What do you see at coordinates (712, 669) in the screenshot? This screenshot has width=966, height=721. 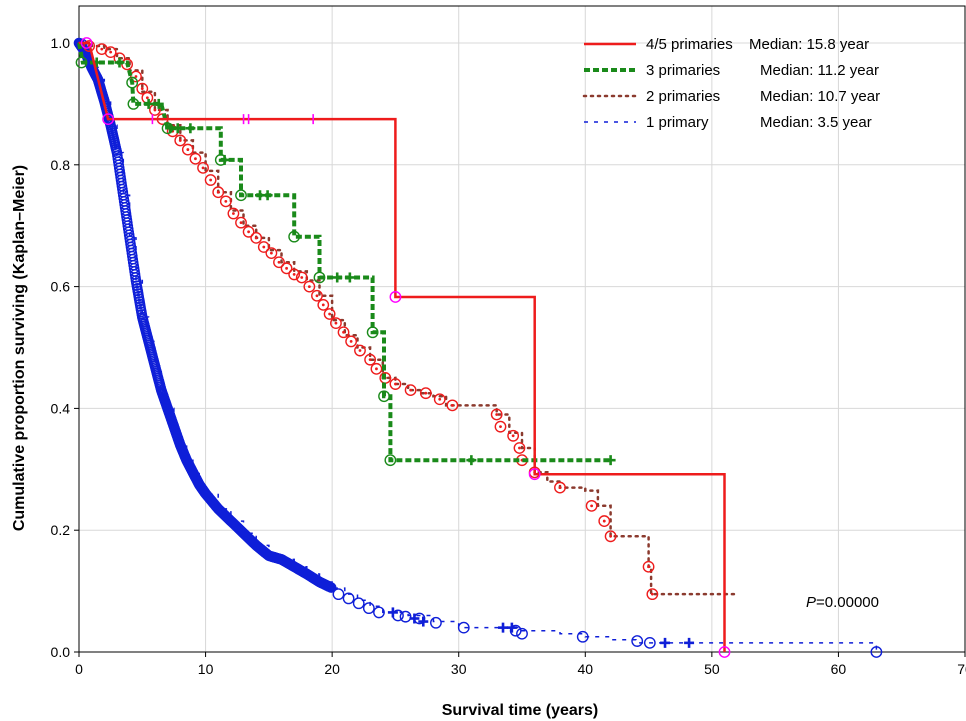 I see `x-tick-label: 50` at bounding box center [712, 669].